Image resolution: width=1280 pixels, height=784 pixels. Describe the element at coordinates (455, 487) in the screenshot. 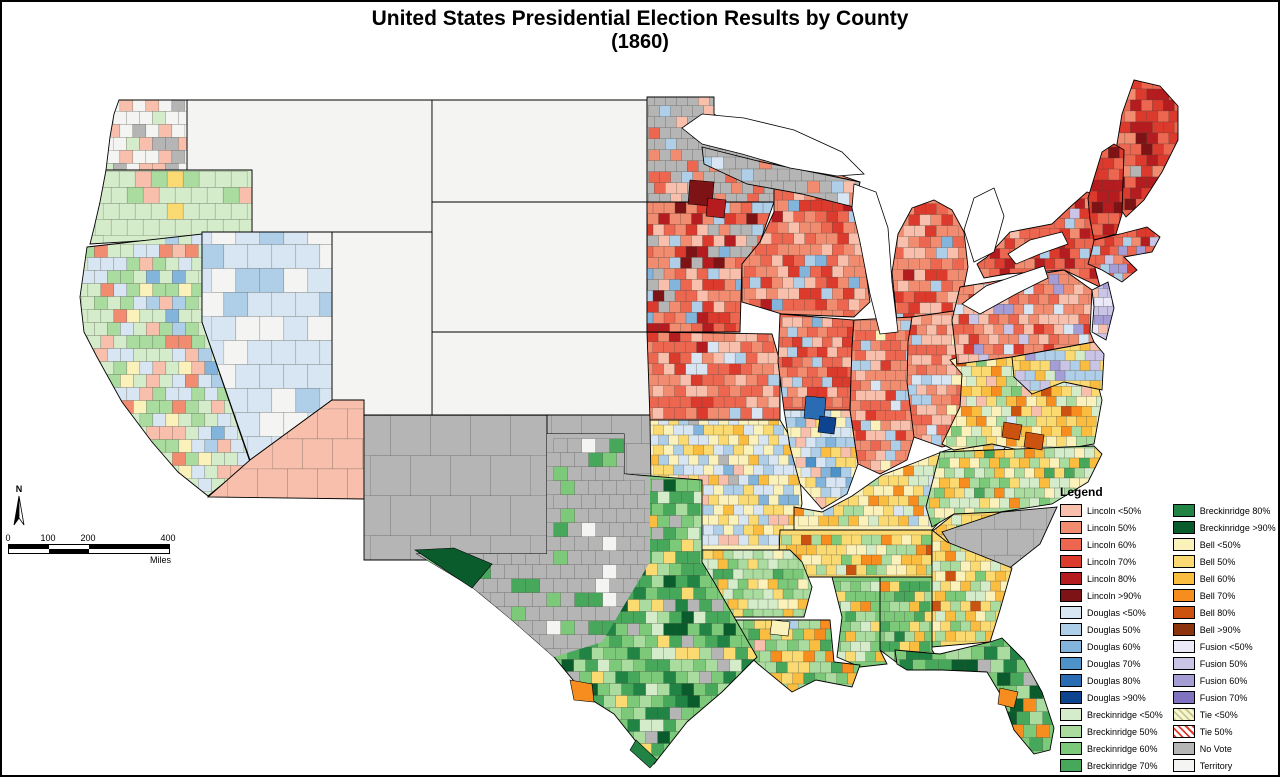

I see `region-new-mexico` at that location.